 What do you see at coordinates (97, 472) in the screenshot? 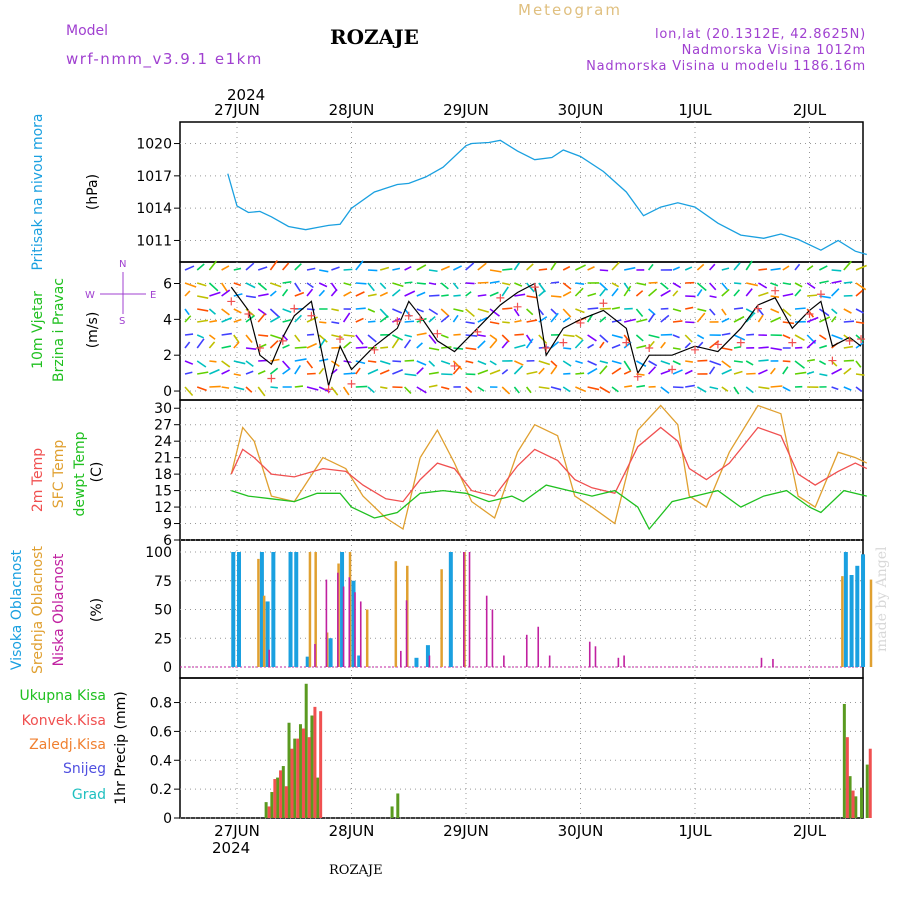
I see `temp-unit: (C)` at bounding box center [97, 472].